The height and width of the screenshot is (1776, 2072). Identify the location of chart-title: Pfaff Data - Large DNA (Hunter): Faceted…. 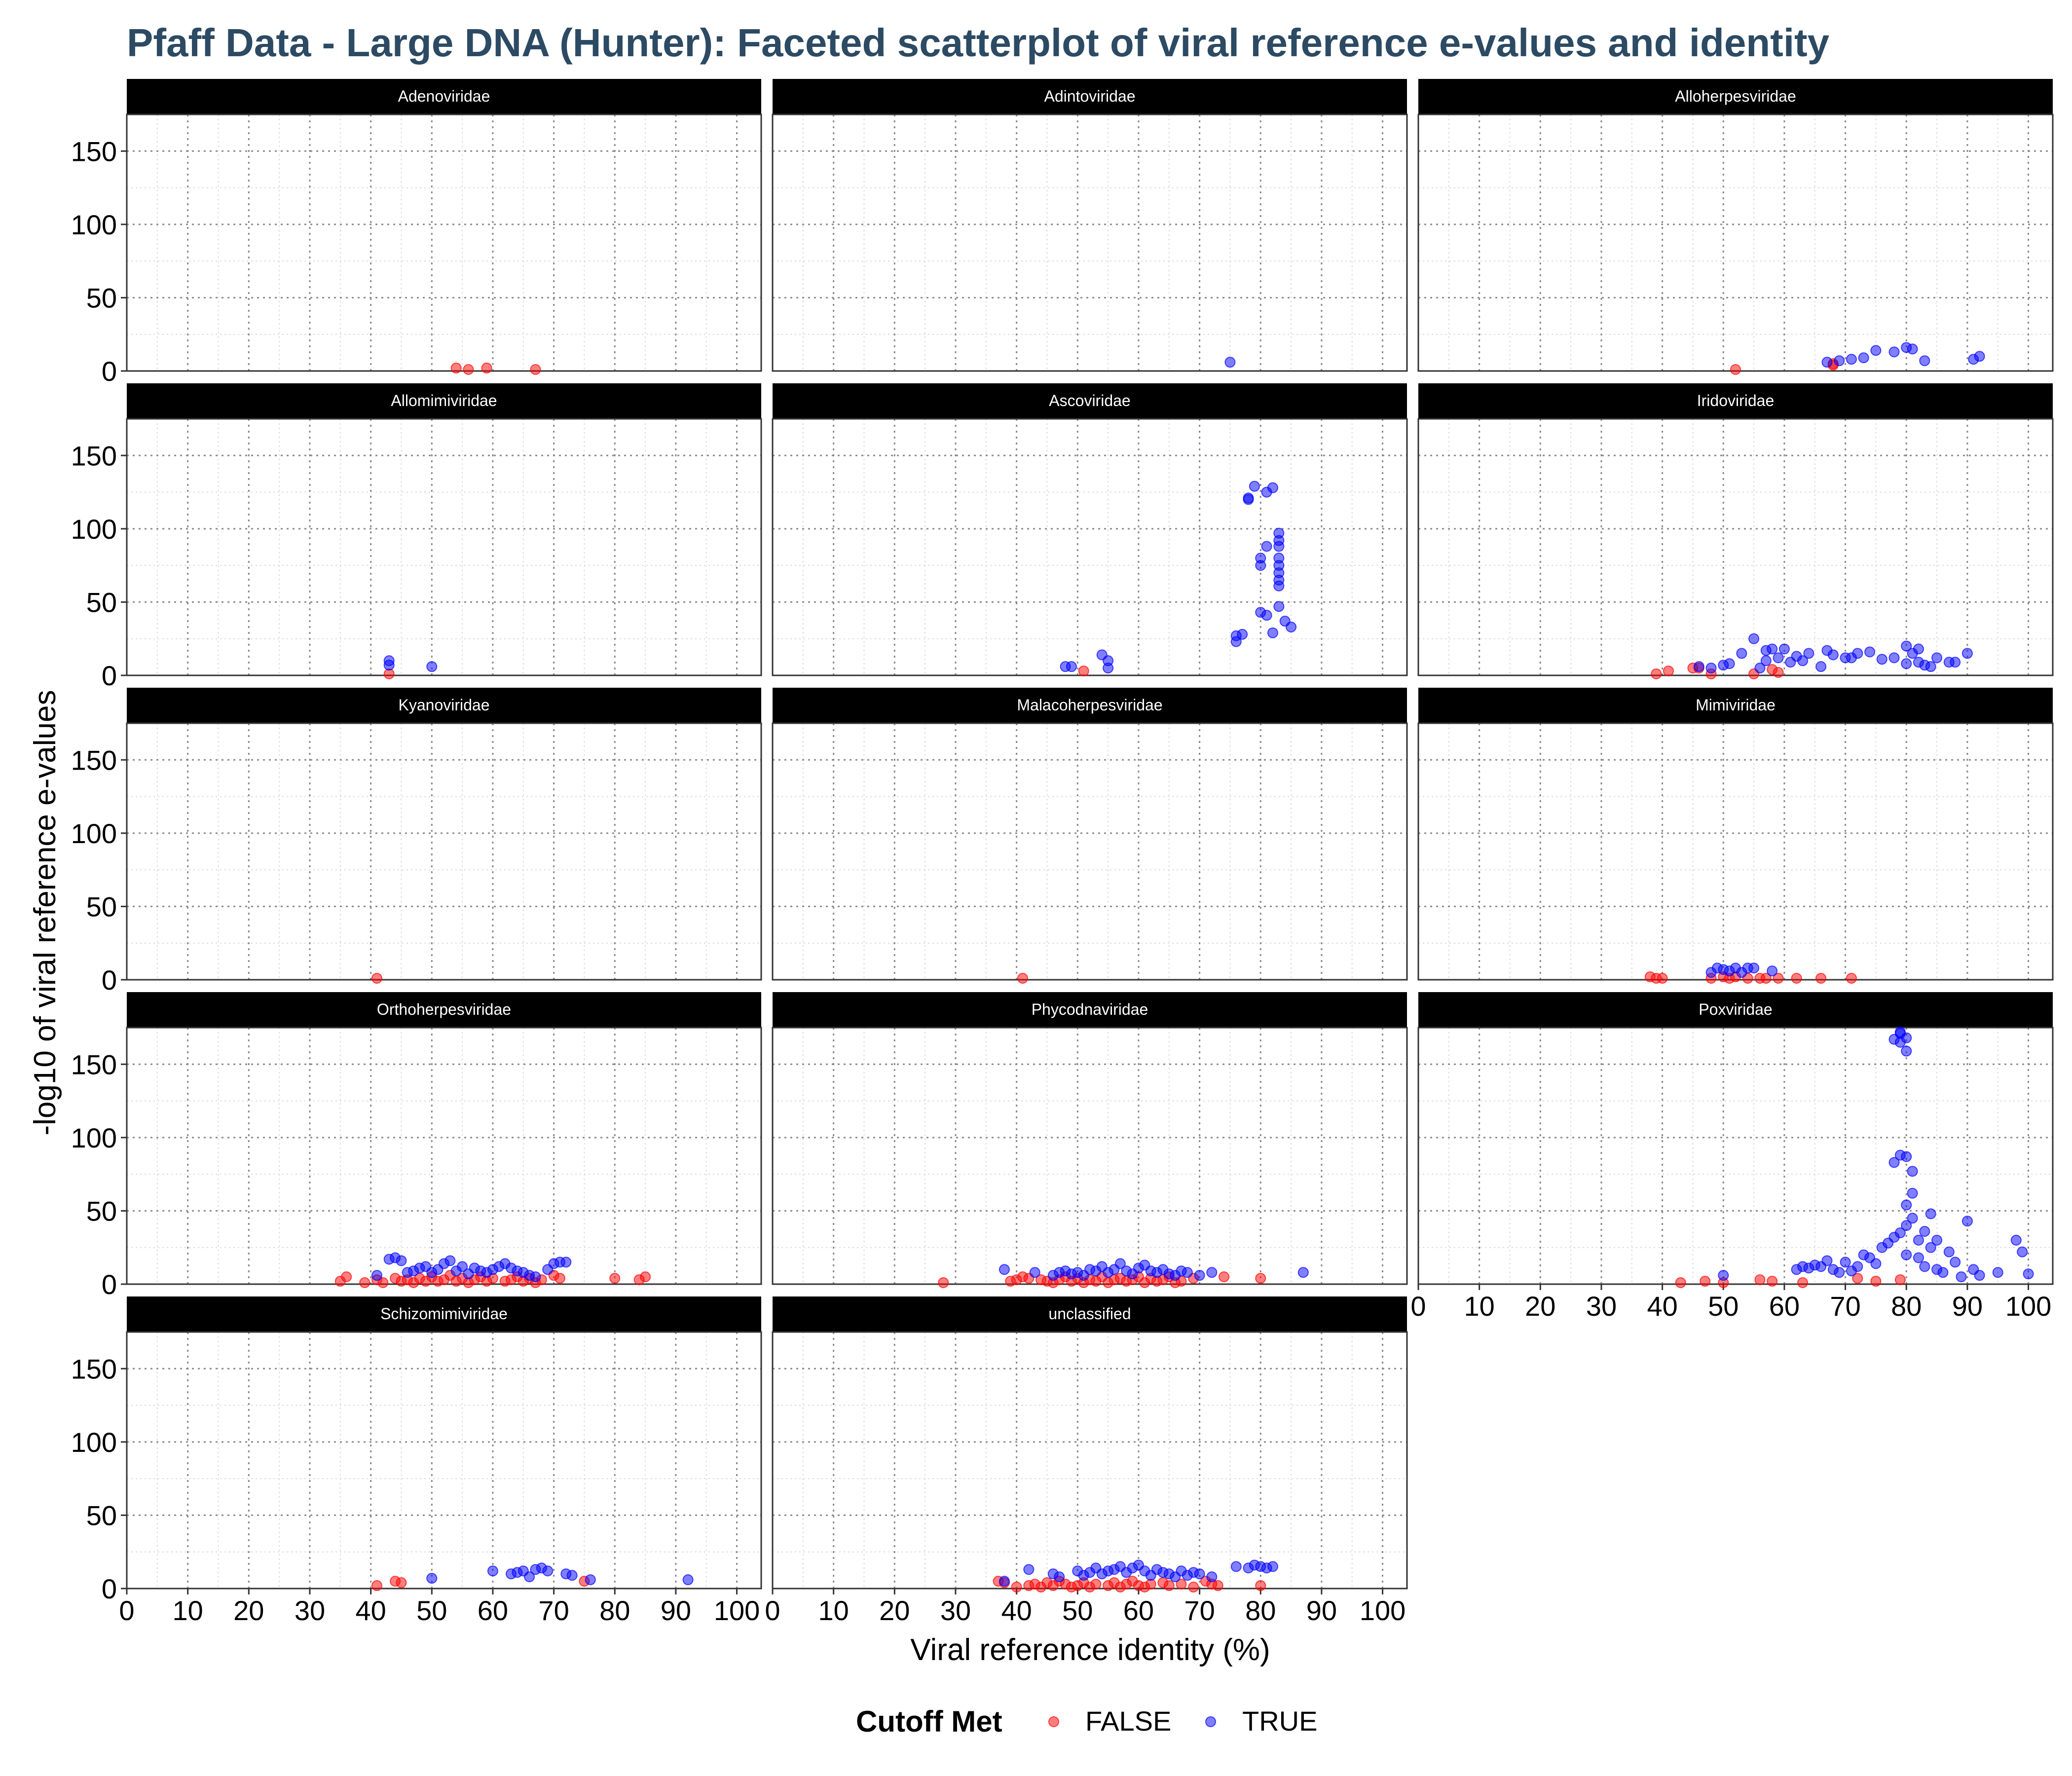
(979, 43).